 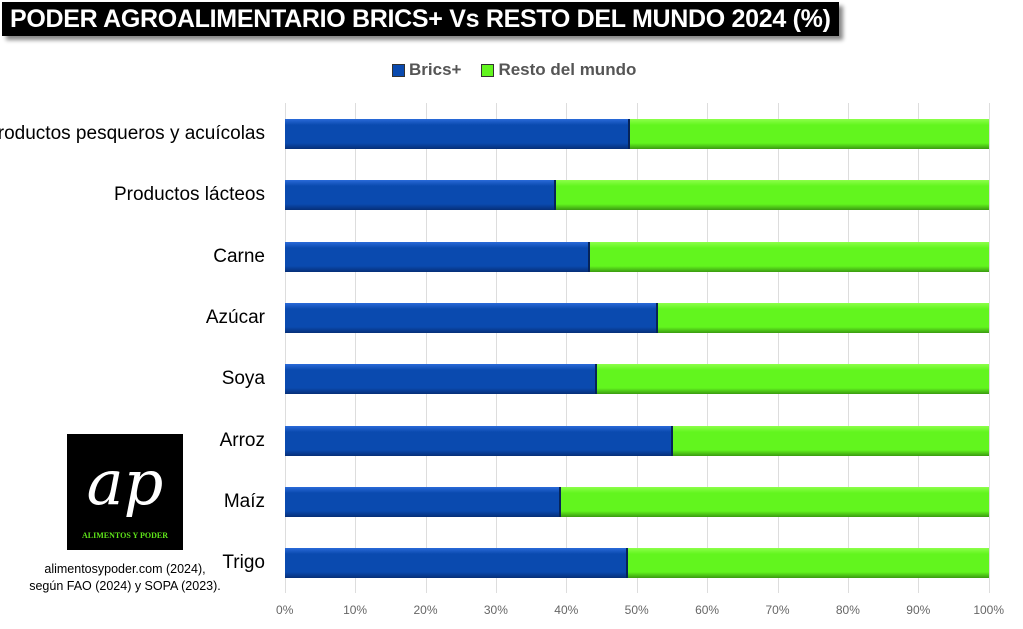 I want to click on logo-mark: ap, so click(x=125, y=482).